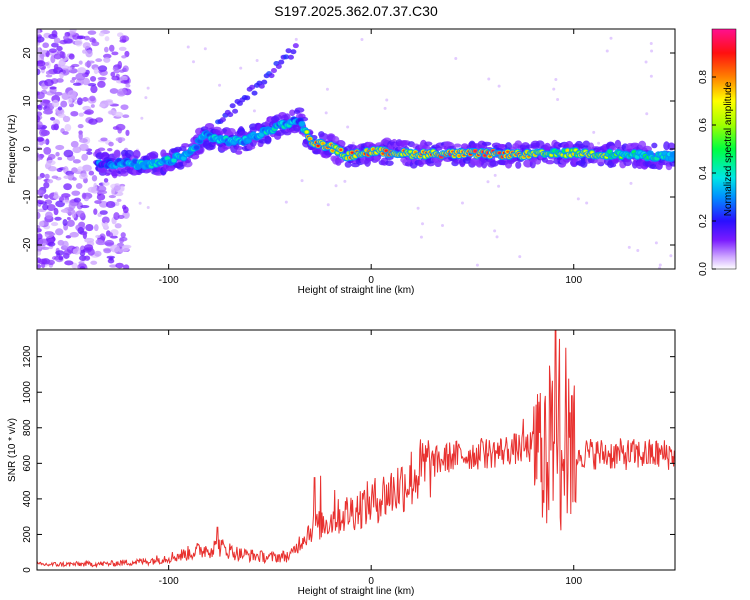 Image resolution: width=750 pixels, height=600 pixels. What do you see at coordinates (27, 534) in the screenshot?
I see `y-tick-label: 200` at bounding box center [27, 534].